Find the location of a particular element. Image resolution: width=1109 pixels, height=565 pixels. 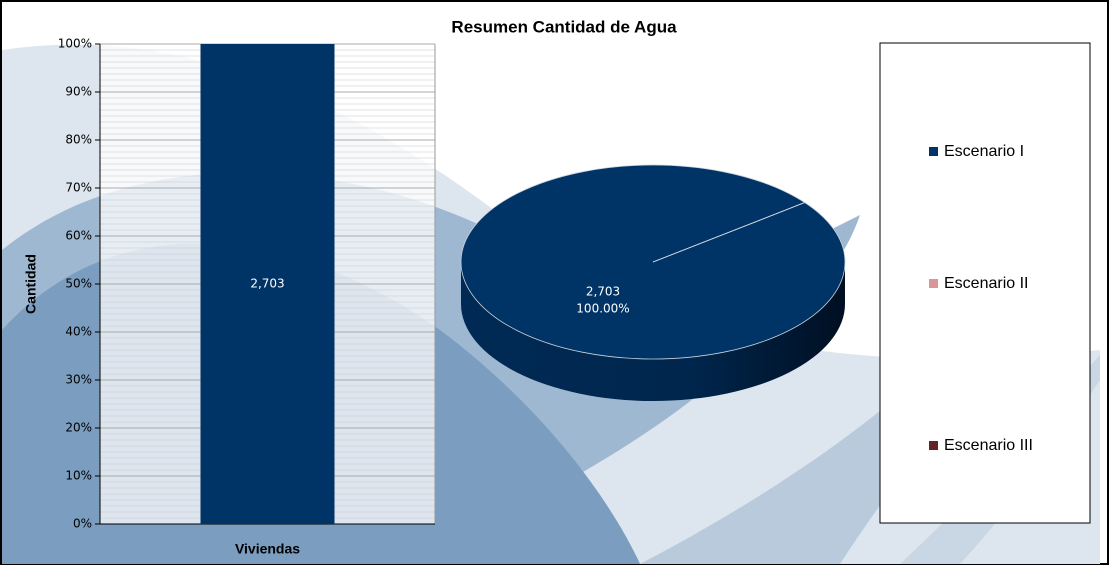

y-tick-label: 70% is located at coordinates (78, 188).